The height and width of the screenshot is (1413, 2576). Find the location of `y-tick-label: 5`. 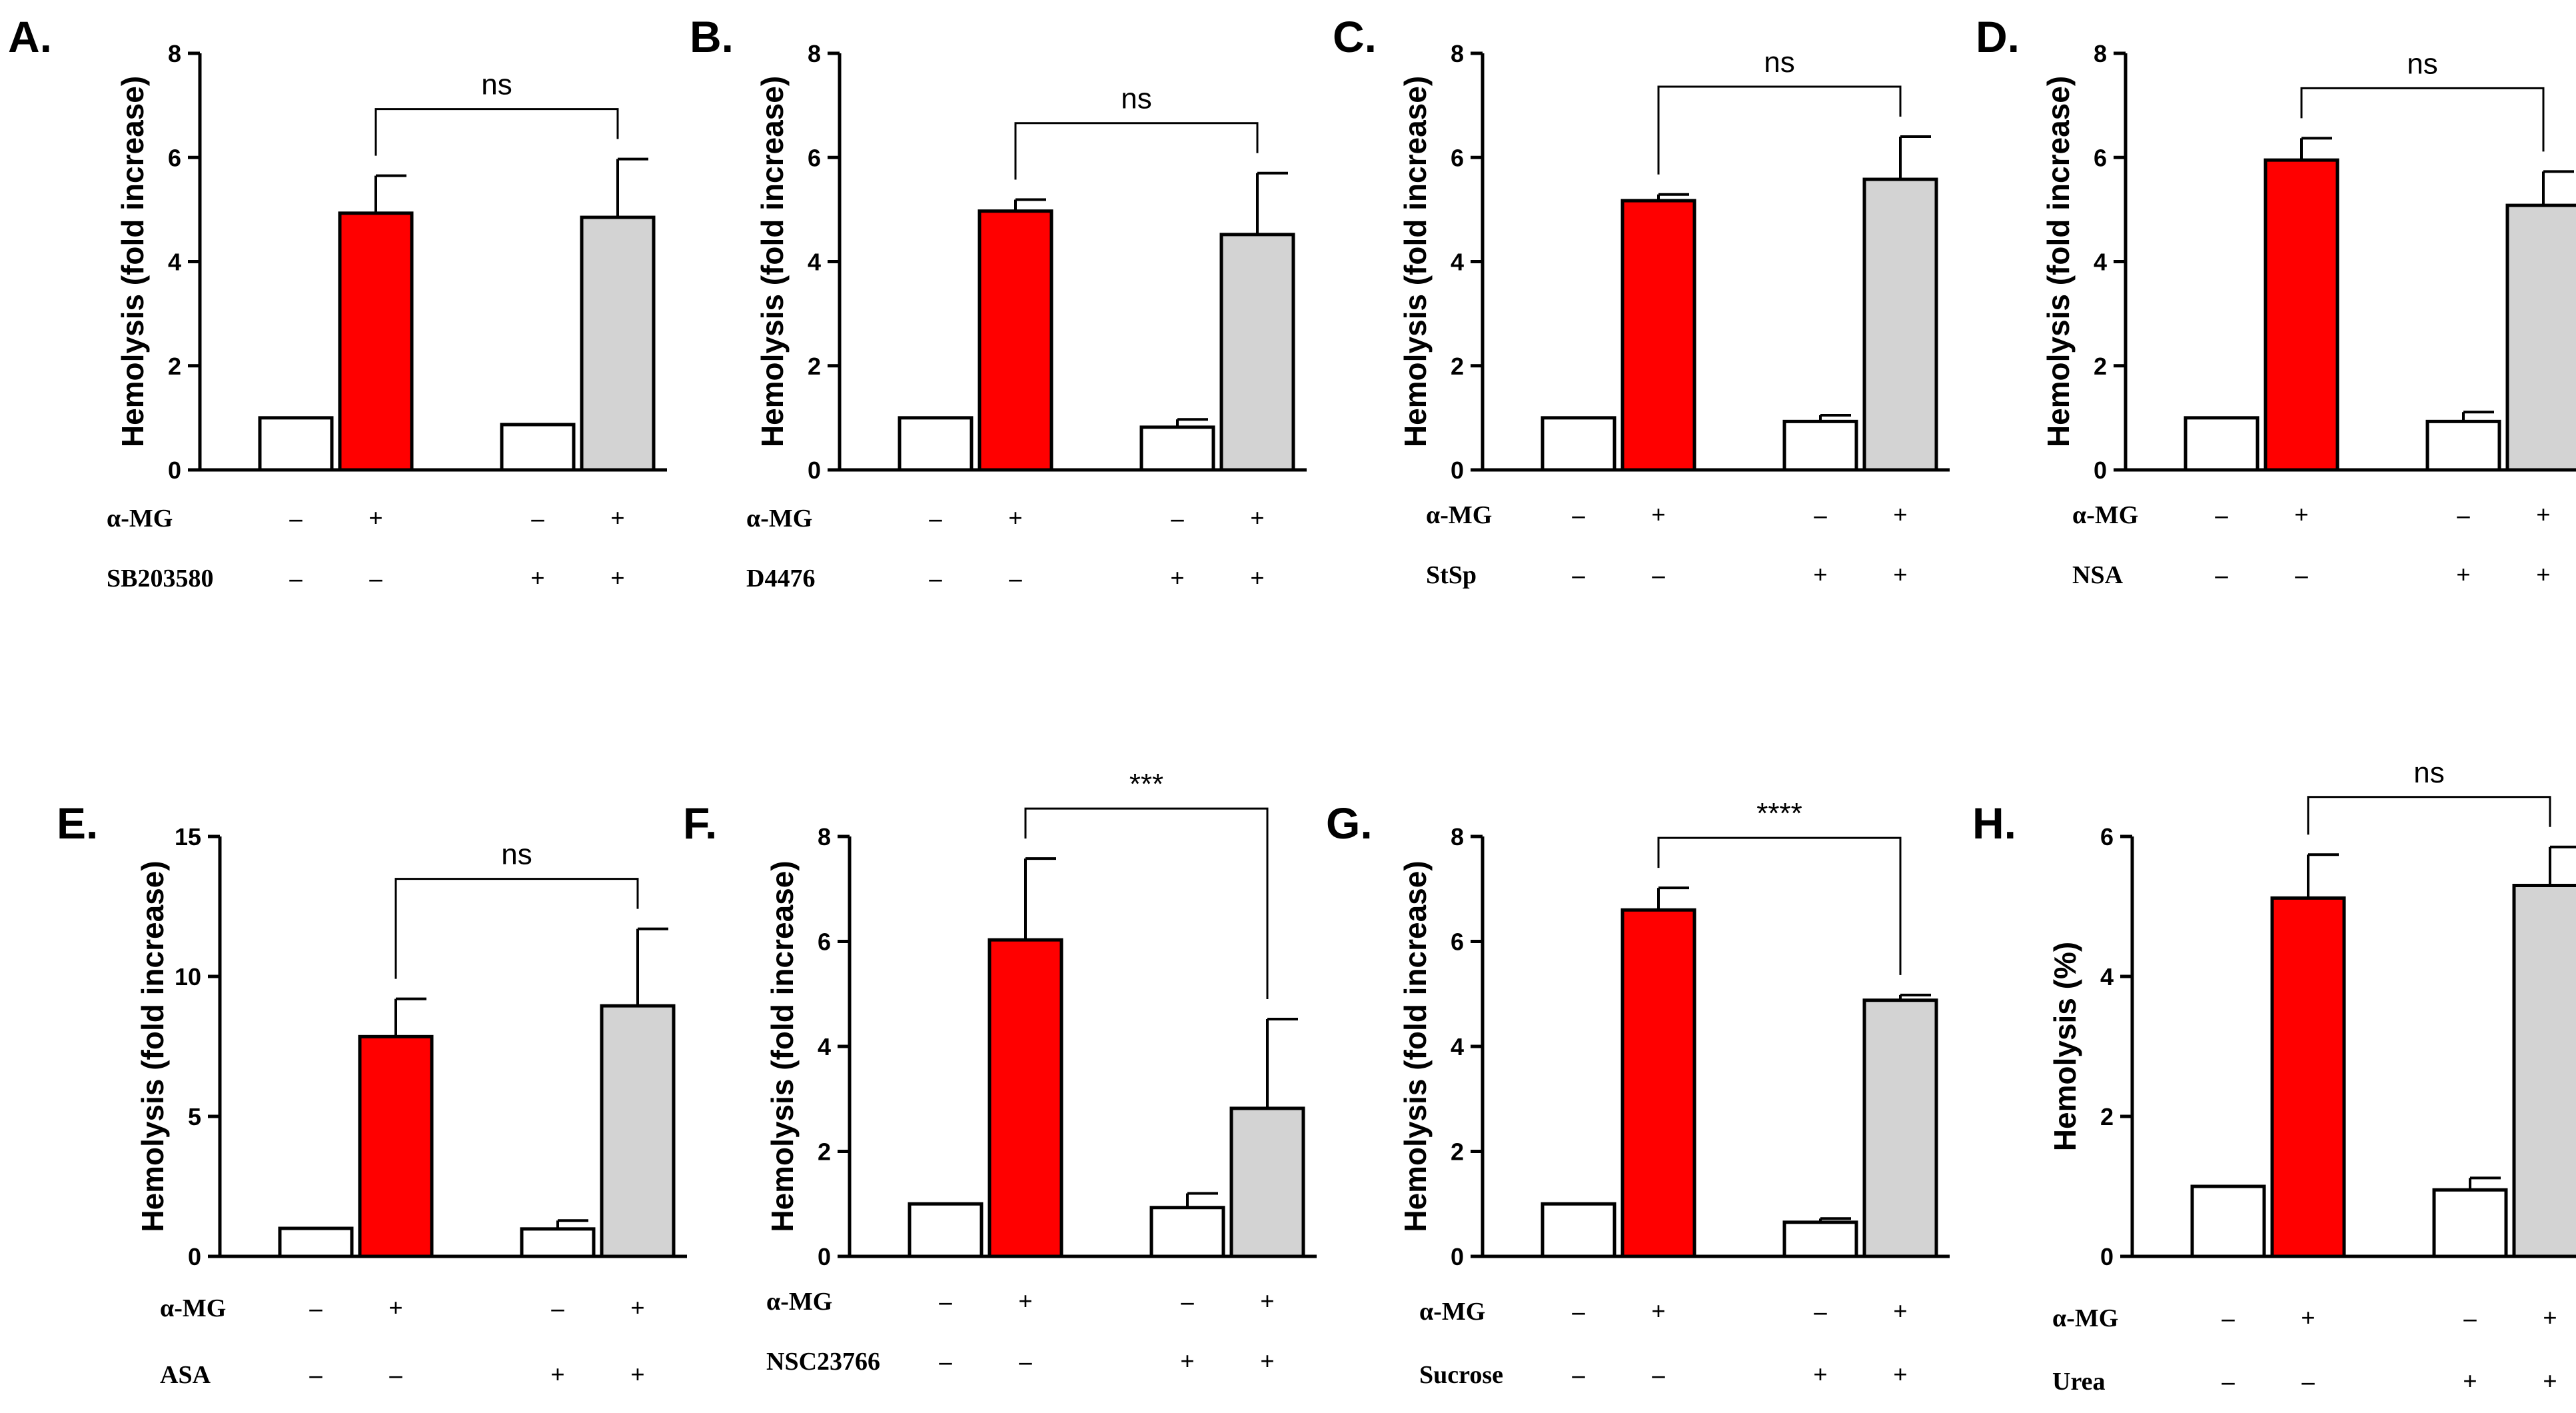

y-tick-label: 5 is located at coordinates (194, 1116).